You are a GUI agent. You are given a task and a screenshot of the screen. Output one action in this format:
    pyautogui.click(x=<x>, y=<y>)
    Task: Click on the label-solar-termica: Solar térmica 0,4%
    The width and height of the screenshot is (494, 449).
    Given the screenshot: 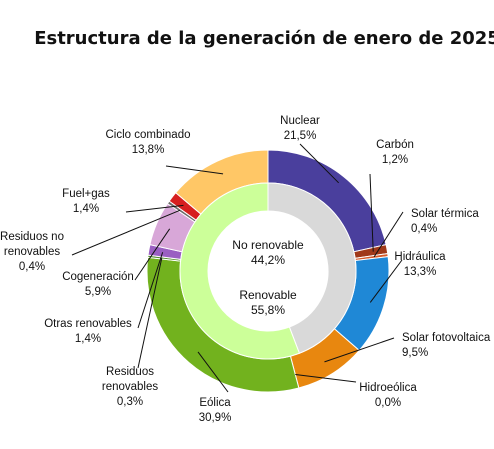 What is the action you would take?
    pyautogui.click(x=445, y=221)
    